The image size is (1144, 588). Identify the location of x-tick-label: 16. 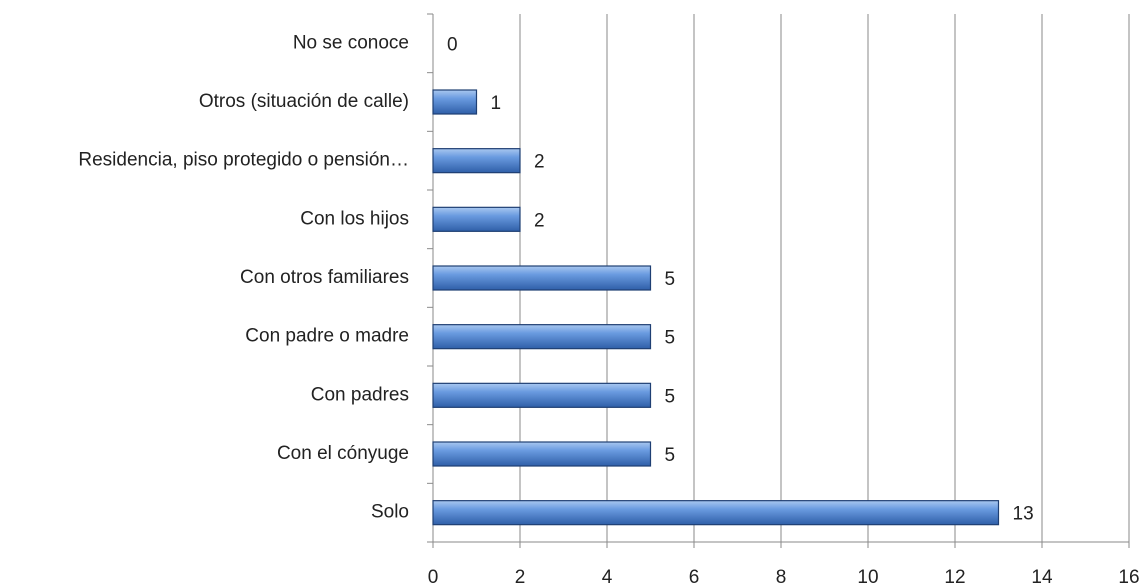
(1128, 577).